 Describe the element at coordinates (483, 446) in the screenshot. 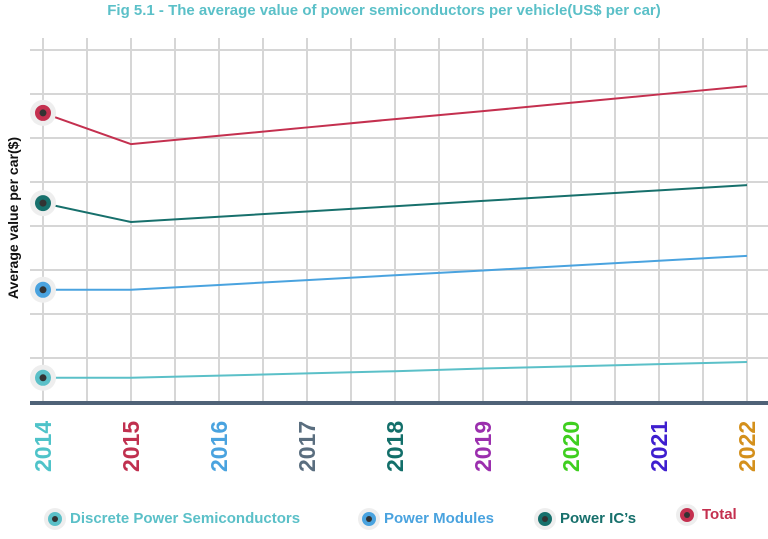

I see `x-tick-label: 2019` at that location.